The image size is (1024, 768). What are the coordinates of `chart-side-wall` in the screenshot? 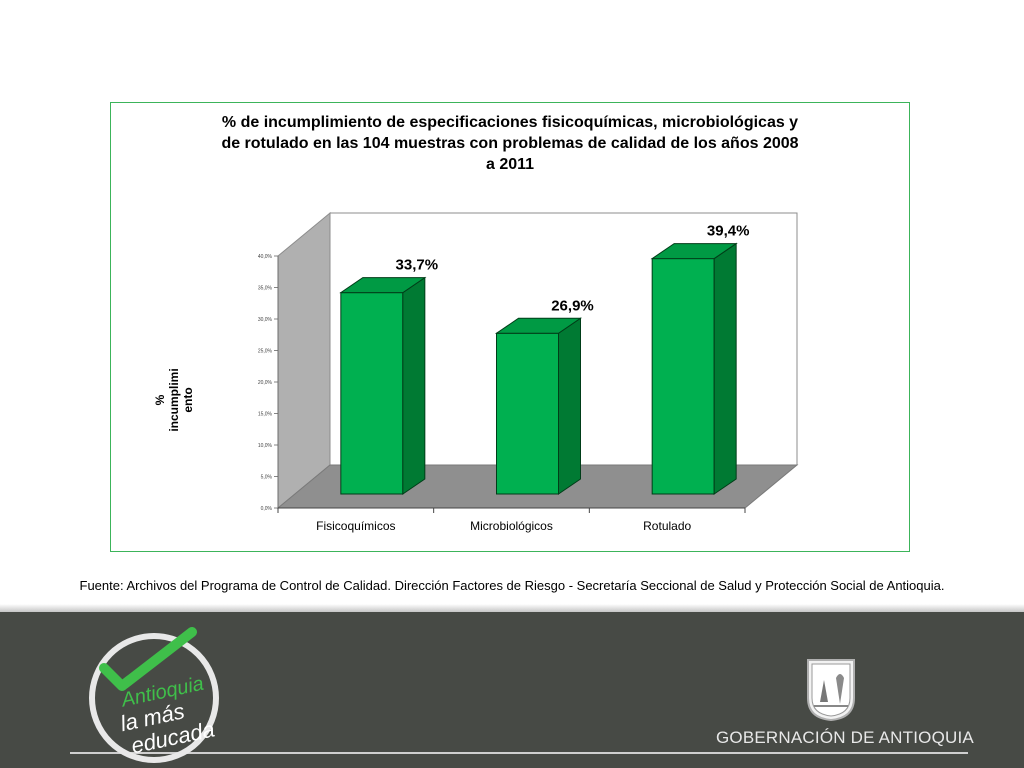 It's located at (304, 360).